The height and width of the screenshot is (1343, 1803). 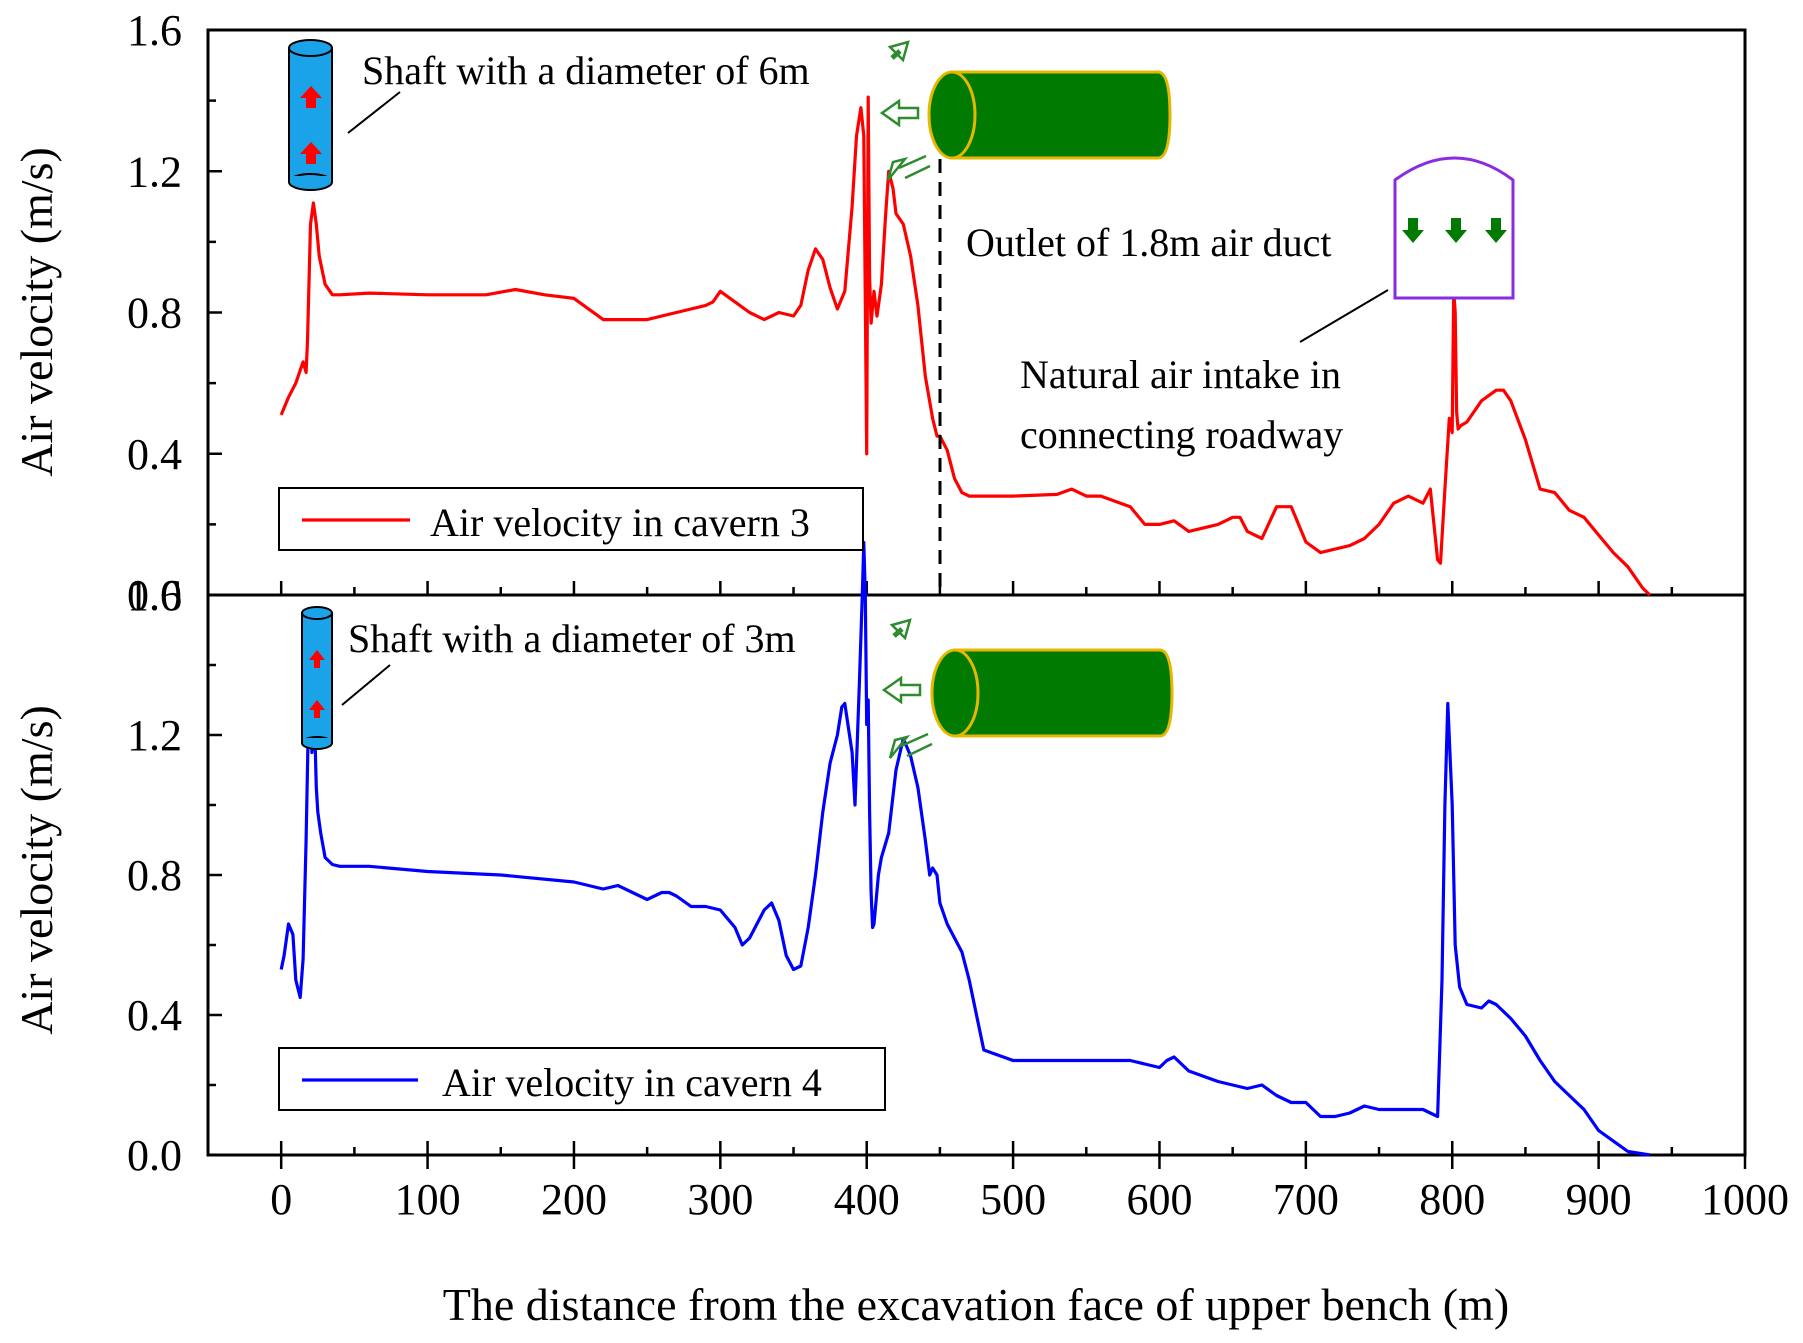 What do you see at coordinates (586, 70) in the screenshot?
I see `shaft-6m-label: Shaft with a diameter of 6m` at bounding box center [586, 70].